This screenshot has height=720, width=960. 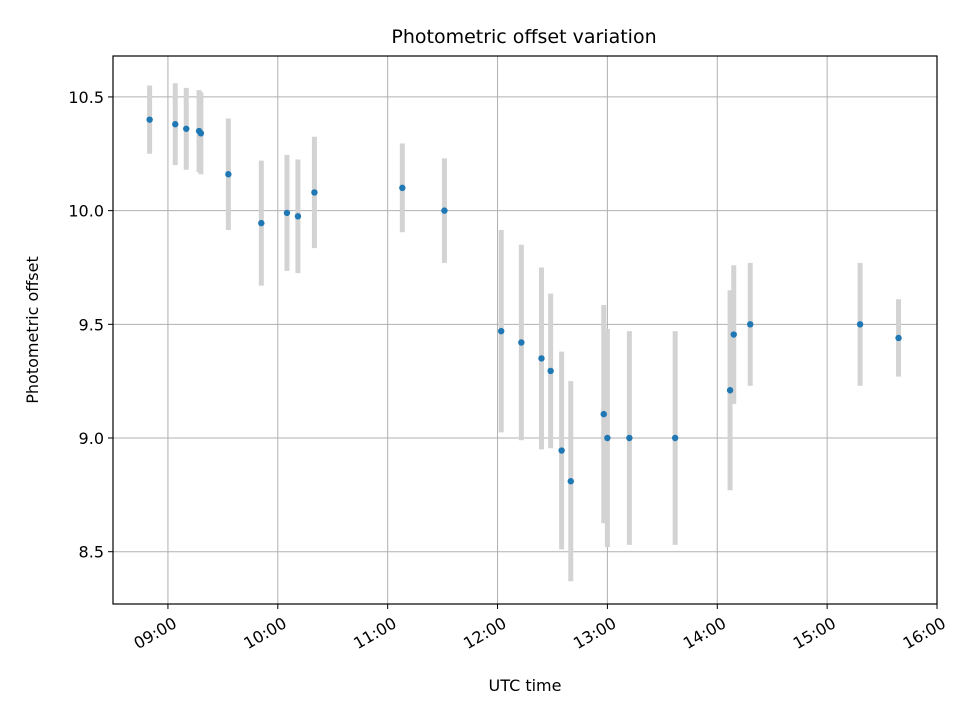 What do you see at coordinates (86, 211) in the screenshot?
I see `y-tick-label: 10.0` at bounding box center [86, 211].